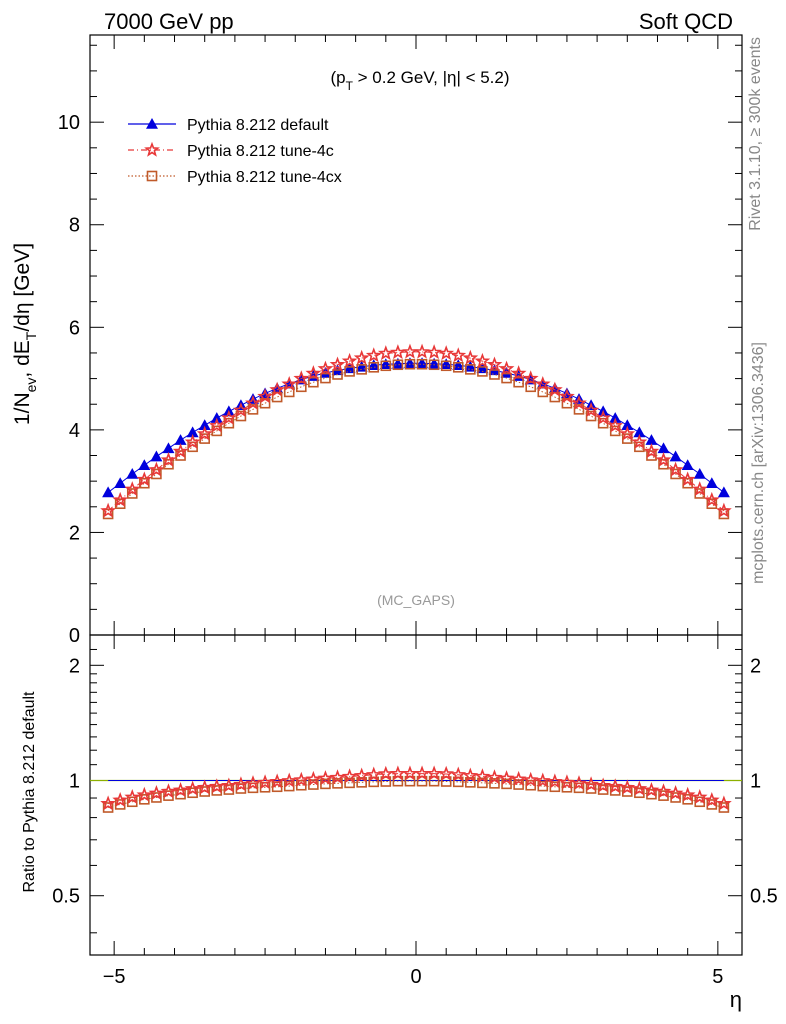 This screenshot has width=786, height=1024. I want to click on ratio-y-tick-label-right: 1, so click(755, 782).